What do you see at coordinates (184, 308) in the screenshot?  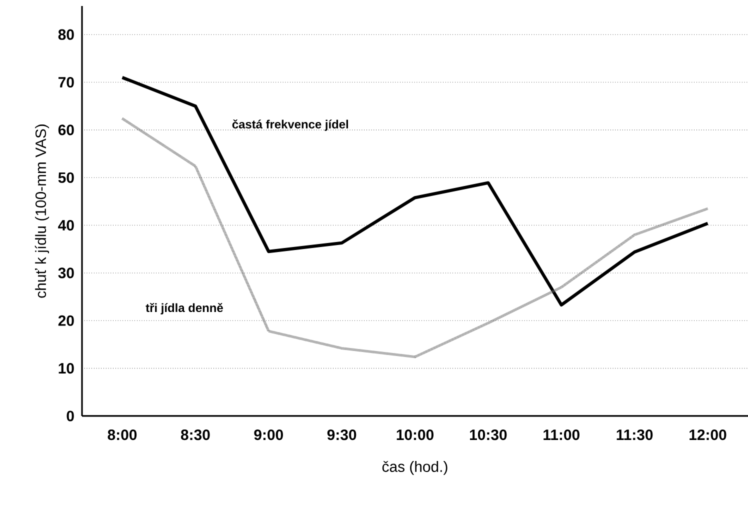 I see `text: tři jídla denně` at bounding box center [184, 308].